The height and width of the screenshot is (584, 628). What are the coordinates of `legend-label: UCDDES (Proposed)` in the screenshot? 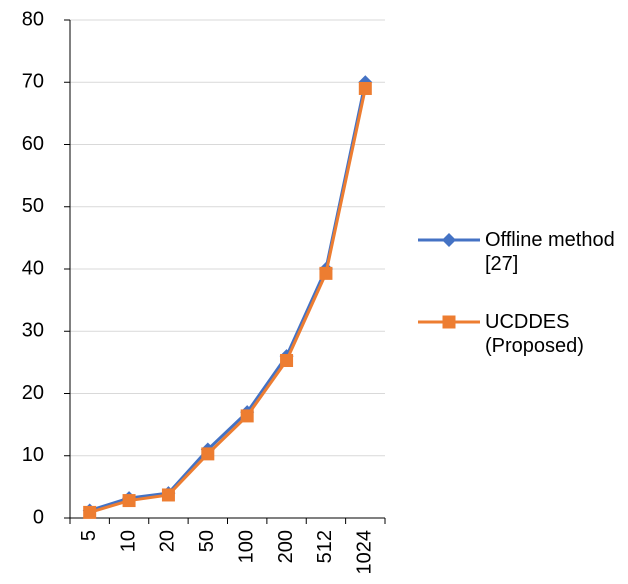 It's located at (534, 334).